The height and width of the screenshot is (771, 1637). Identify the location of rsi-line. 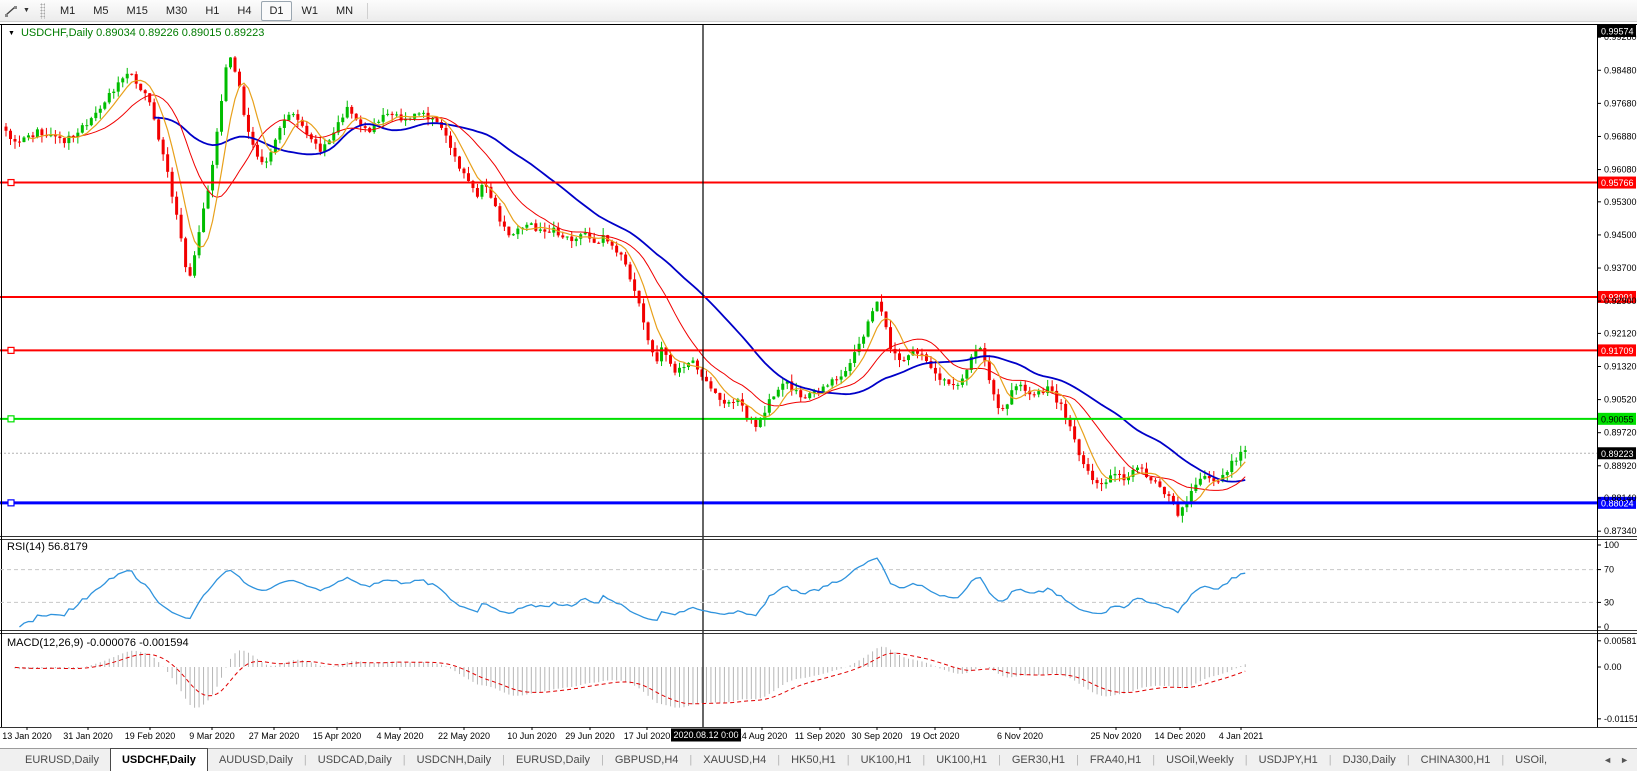
(632, 592).